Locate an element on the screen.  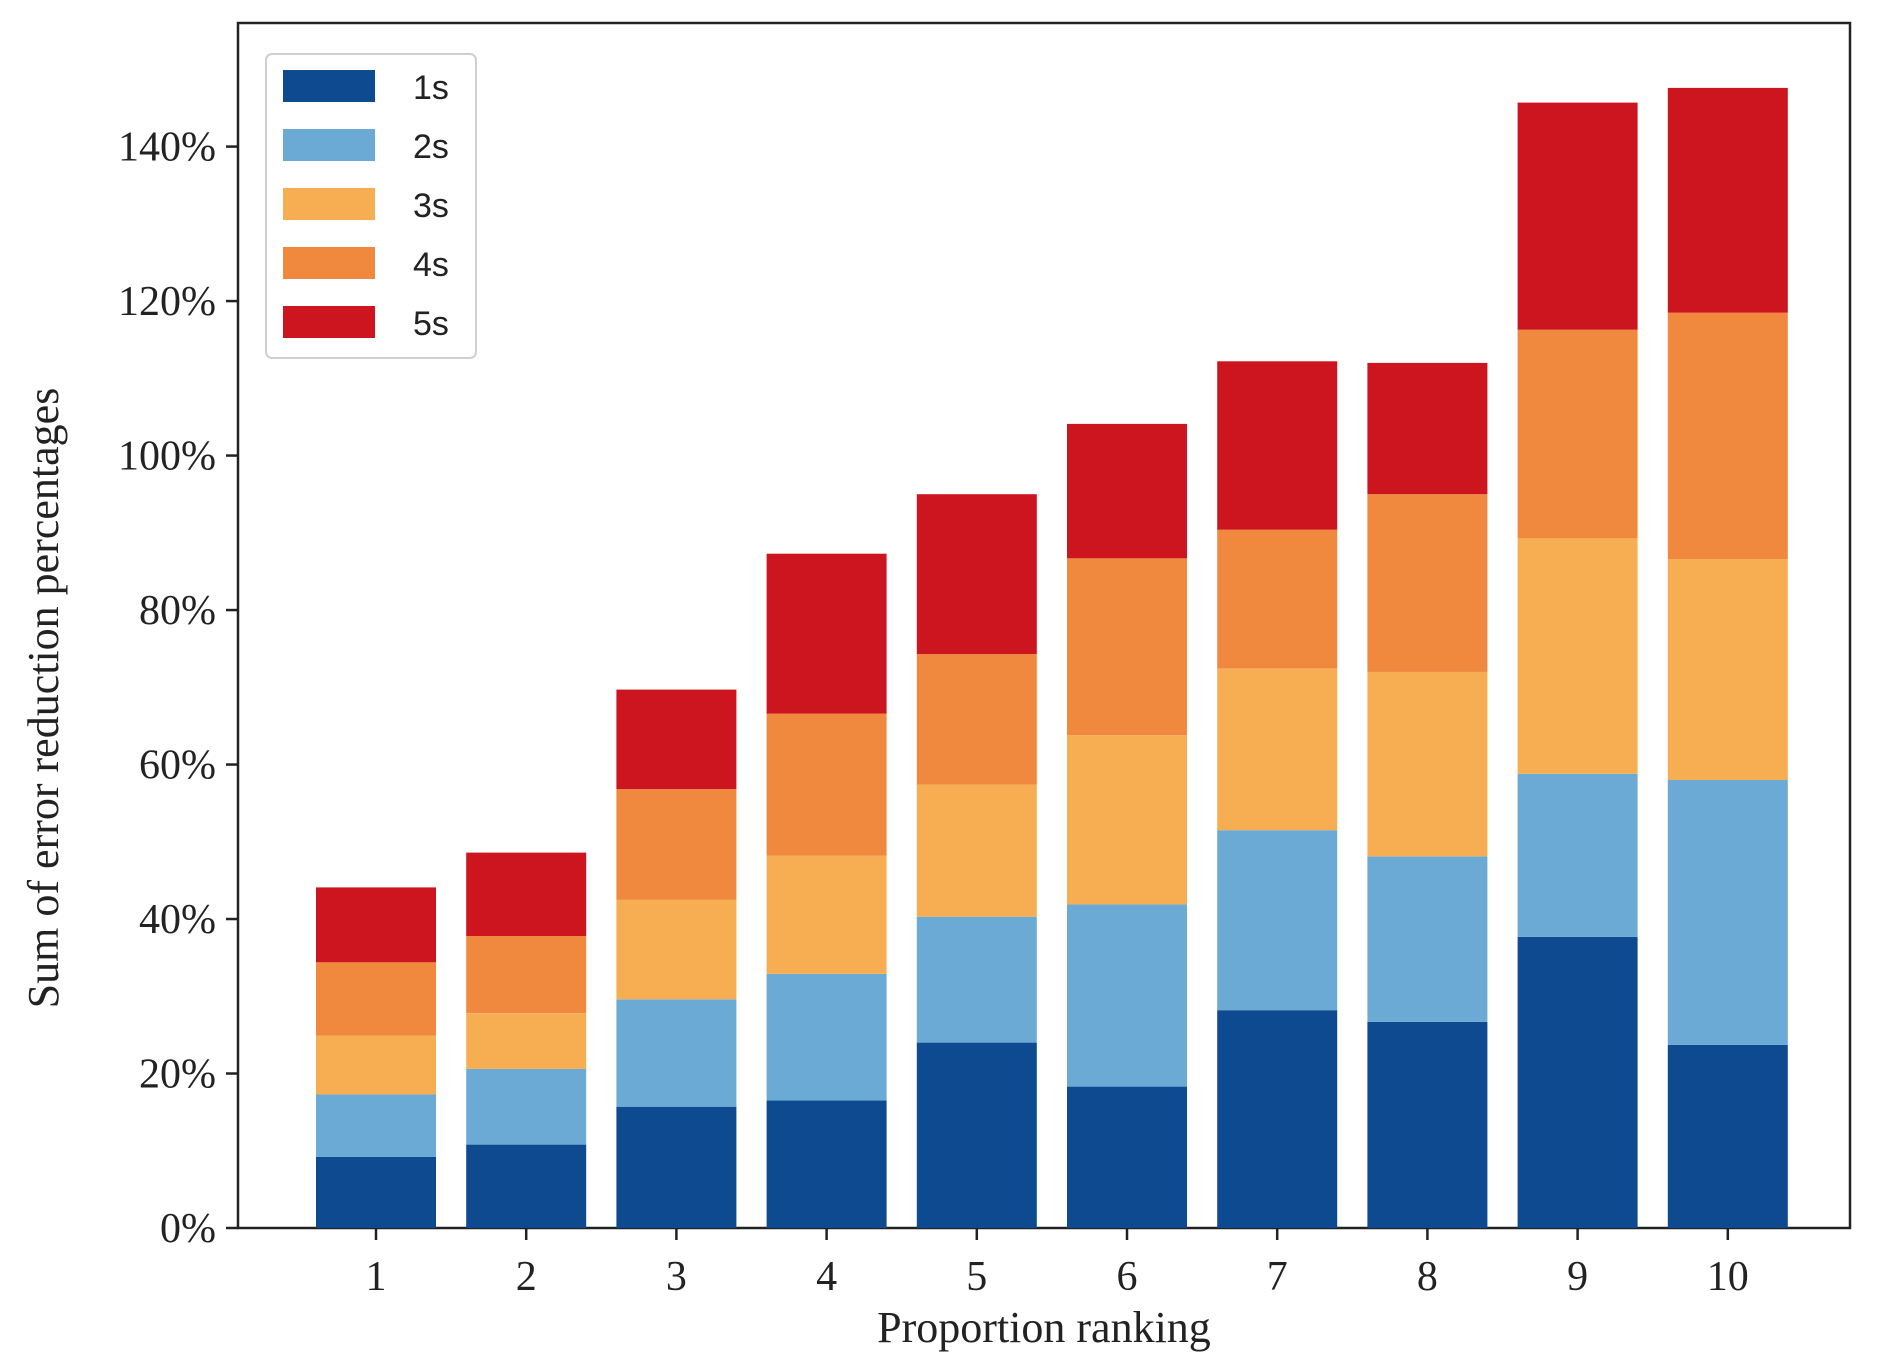
bar-5-1s is located at coordinates (976, 1135).